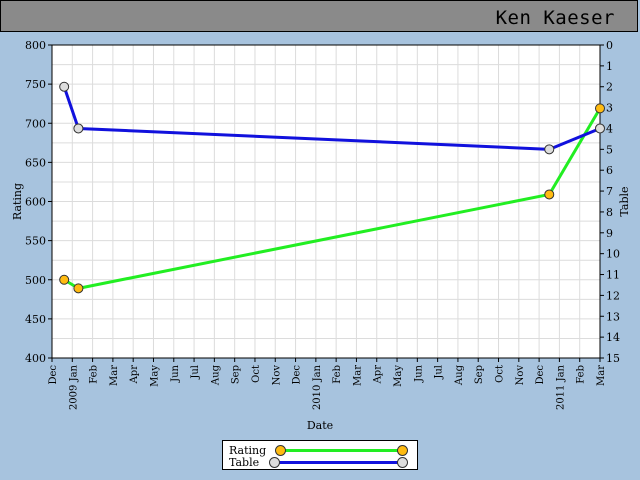 The height and width of the screenshot is (480, 640). I want to click on y-left-tick-label: 400, so click(35, 358).